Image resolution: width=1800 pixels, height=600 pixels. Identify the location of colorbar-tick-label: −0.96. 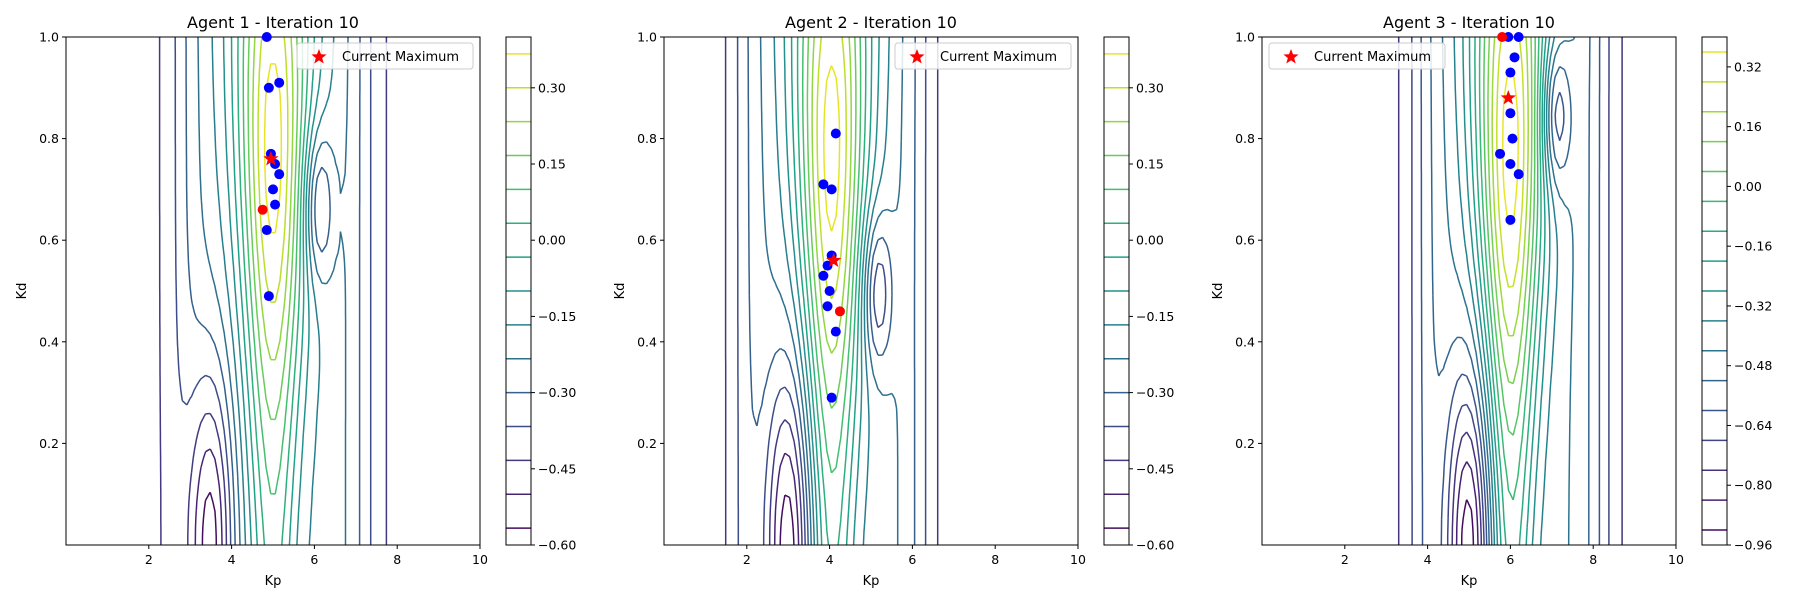
(1753, 545).